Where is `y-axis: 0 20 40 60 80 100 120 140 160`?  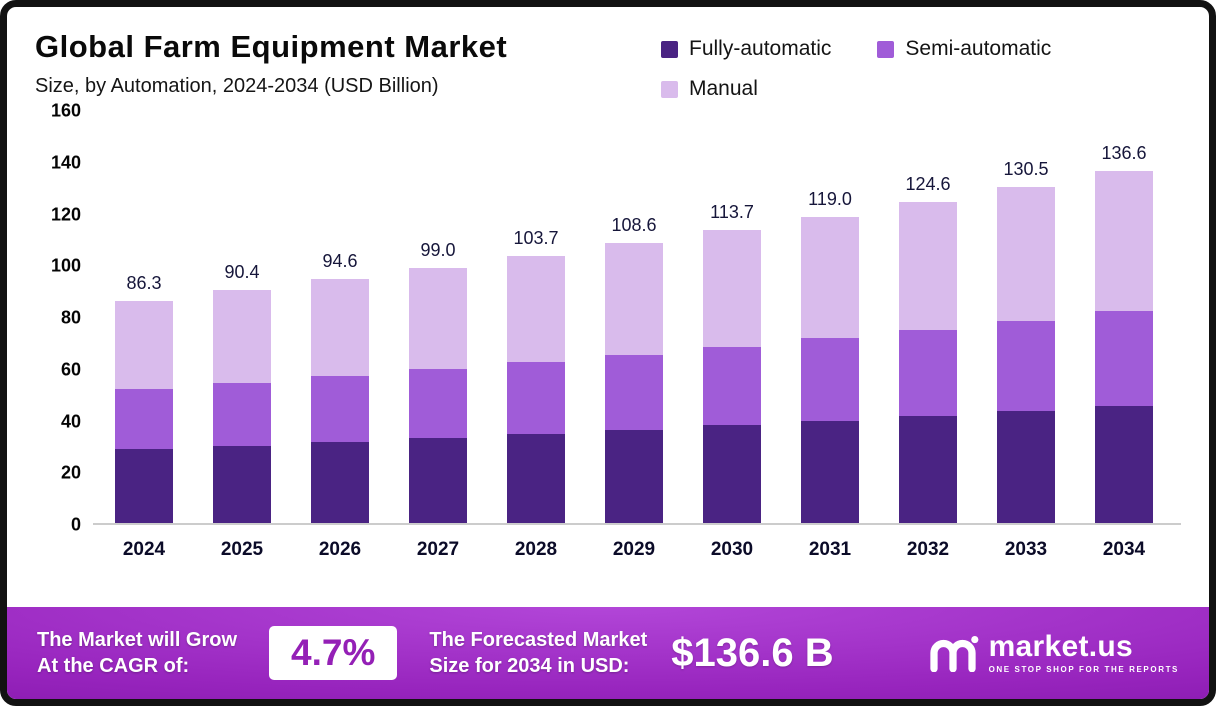
y-axis: 0 20 40 60 80 100 120 140 160 is located at coordinates (61, 318).